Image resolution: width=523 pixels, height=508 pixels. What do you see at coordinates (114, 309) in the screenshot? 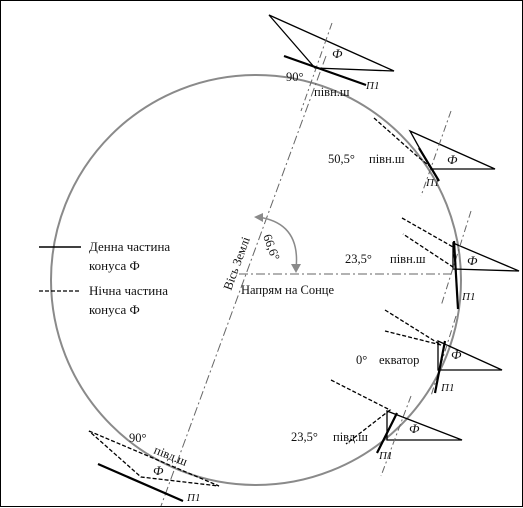
I see `legend-night-line2: конуса Ф` at bounding box center [114, 309].